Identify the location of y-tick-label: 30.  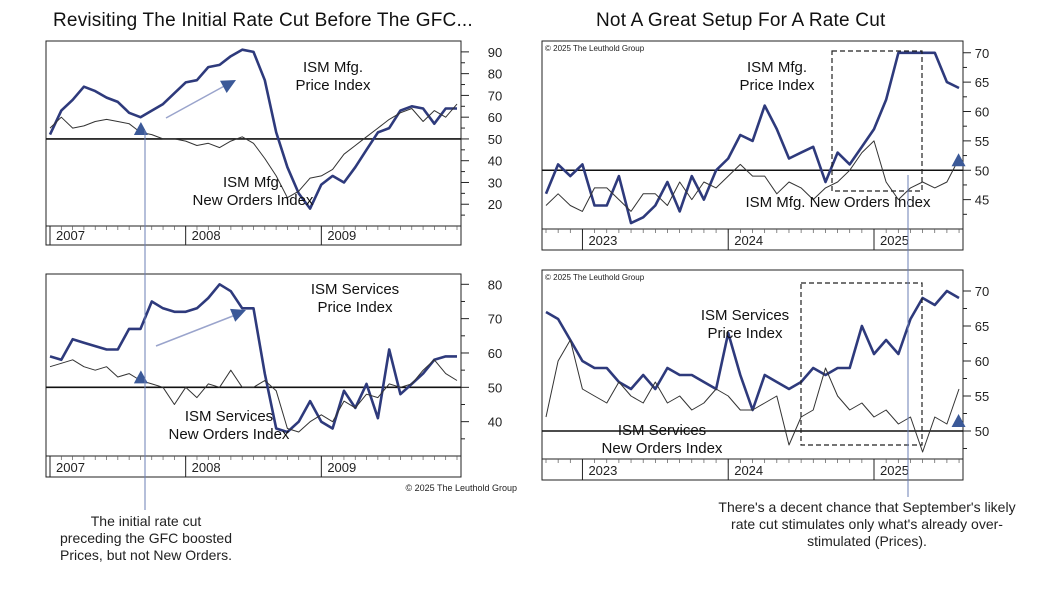
(495, 182).